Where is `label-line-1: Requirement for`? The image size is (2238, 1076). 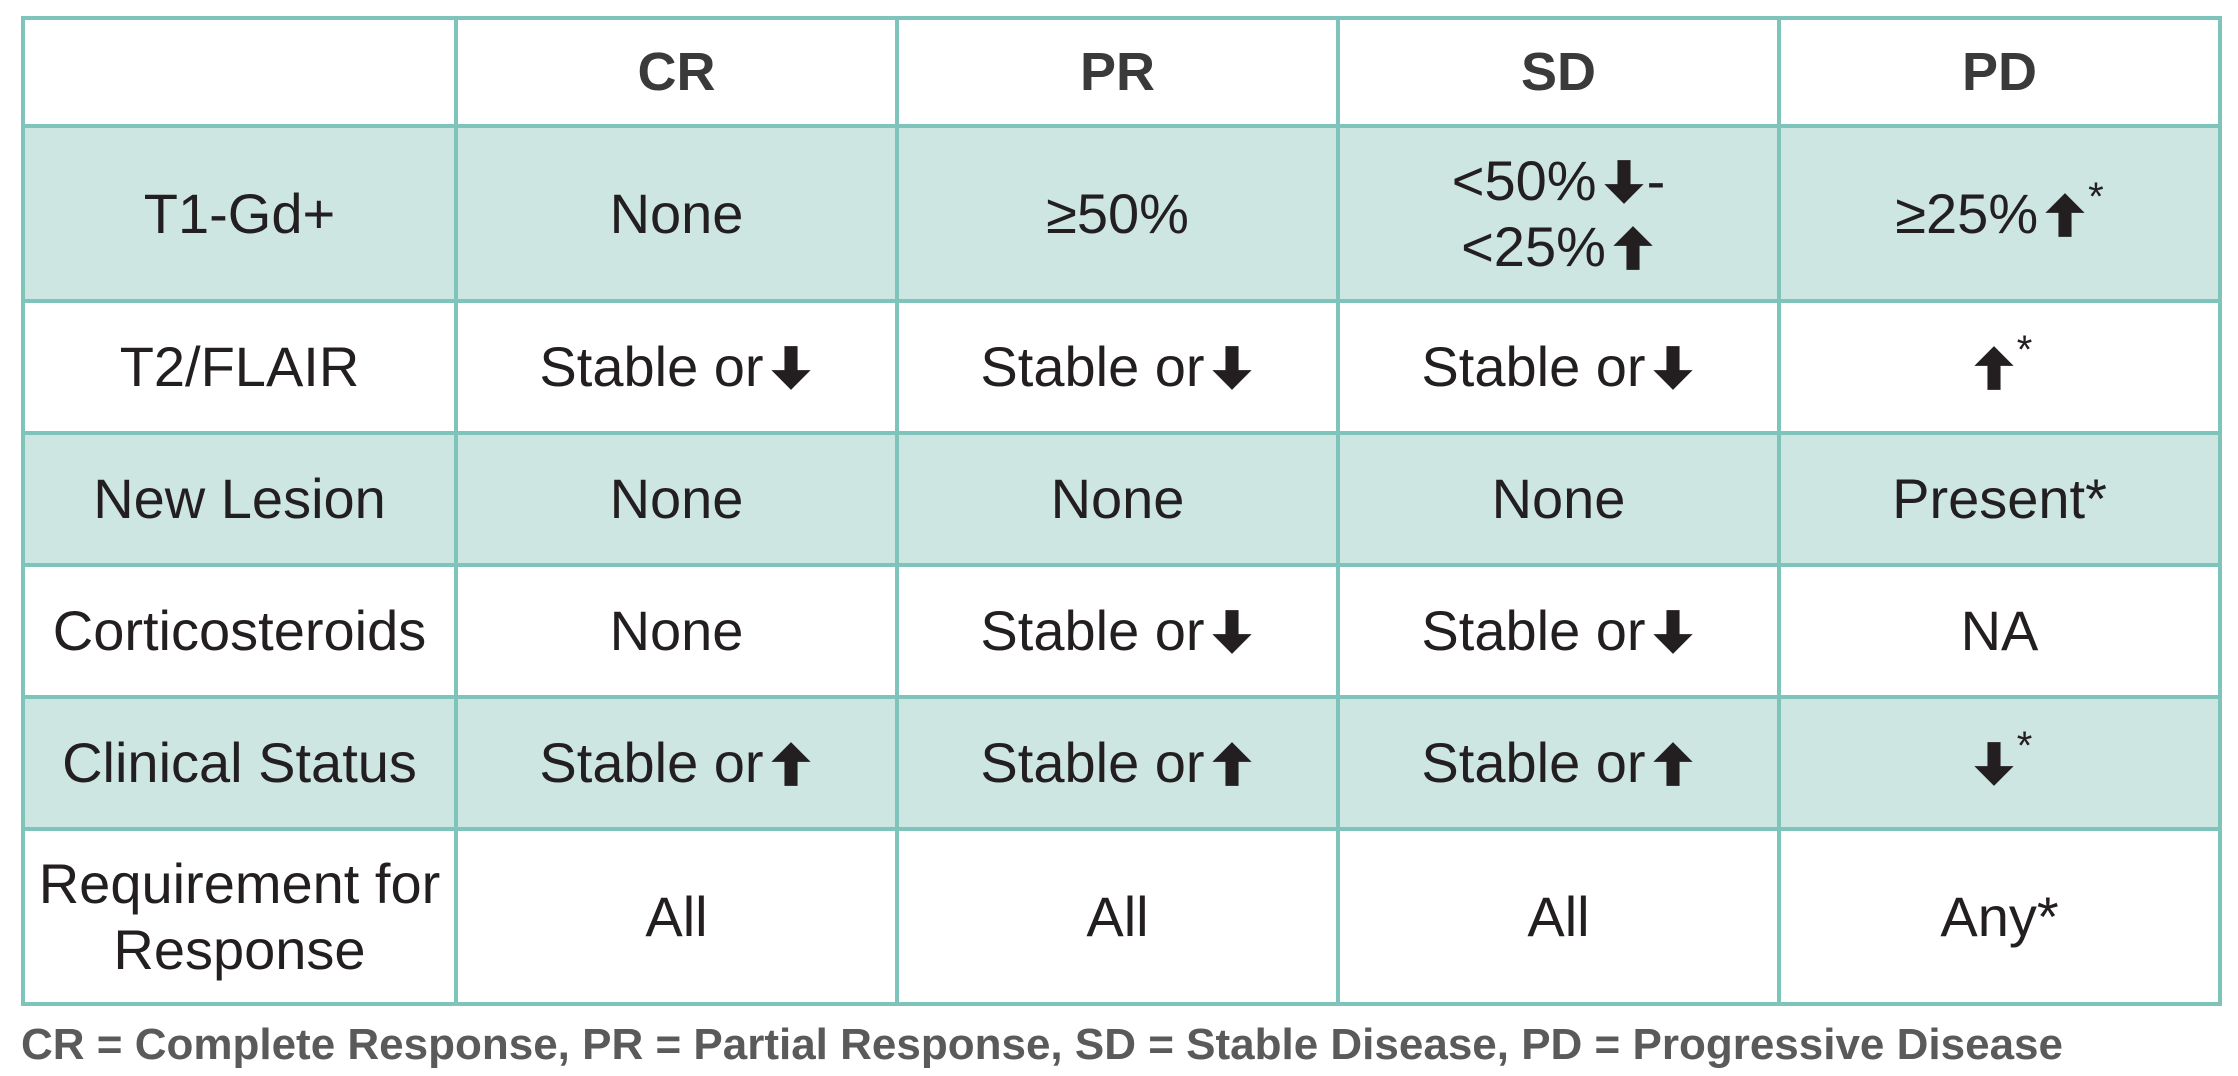 label-line-1: Requirement for is located at coordinates (239, 883).